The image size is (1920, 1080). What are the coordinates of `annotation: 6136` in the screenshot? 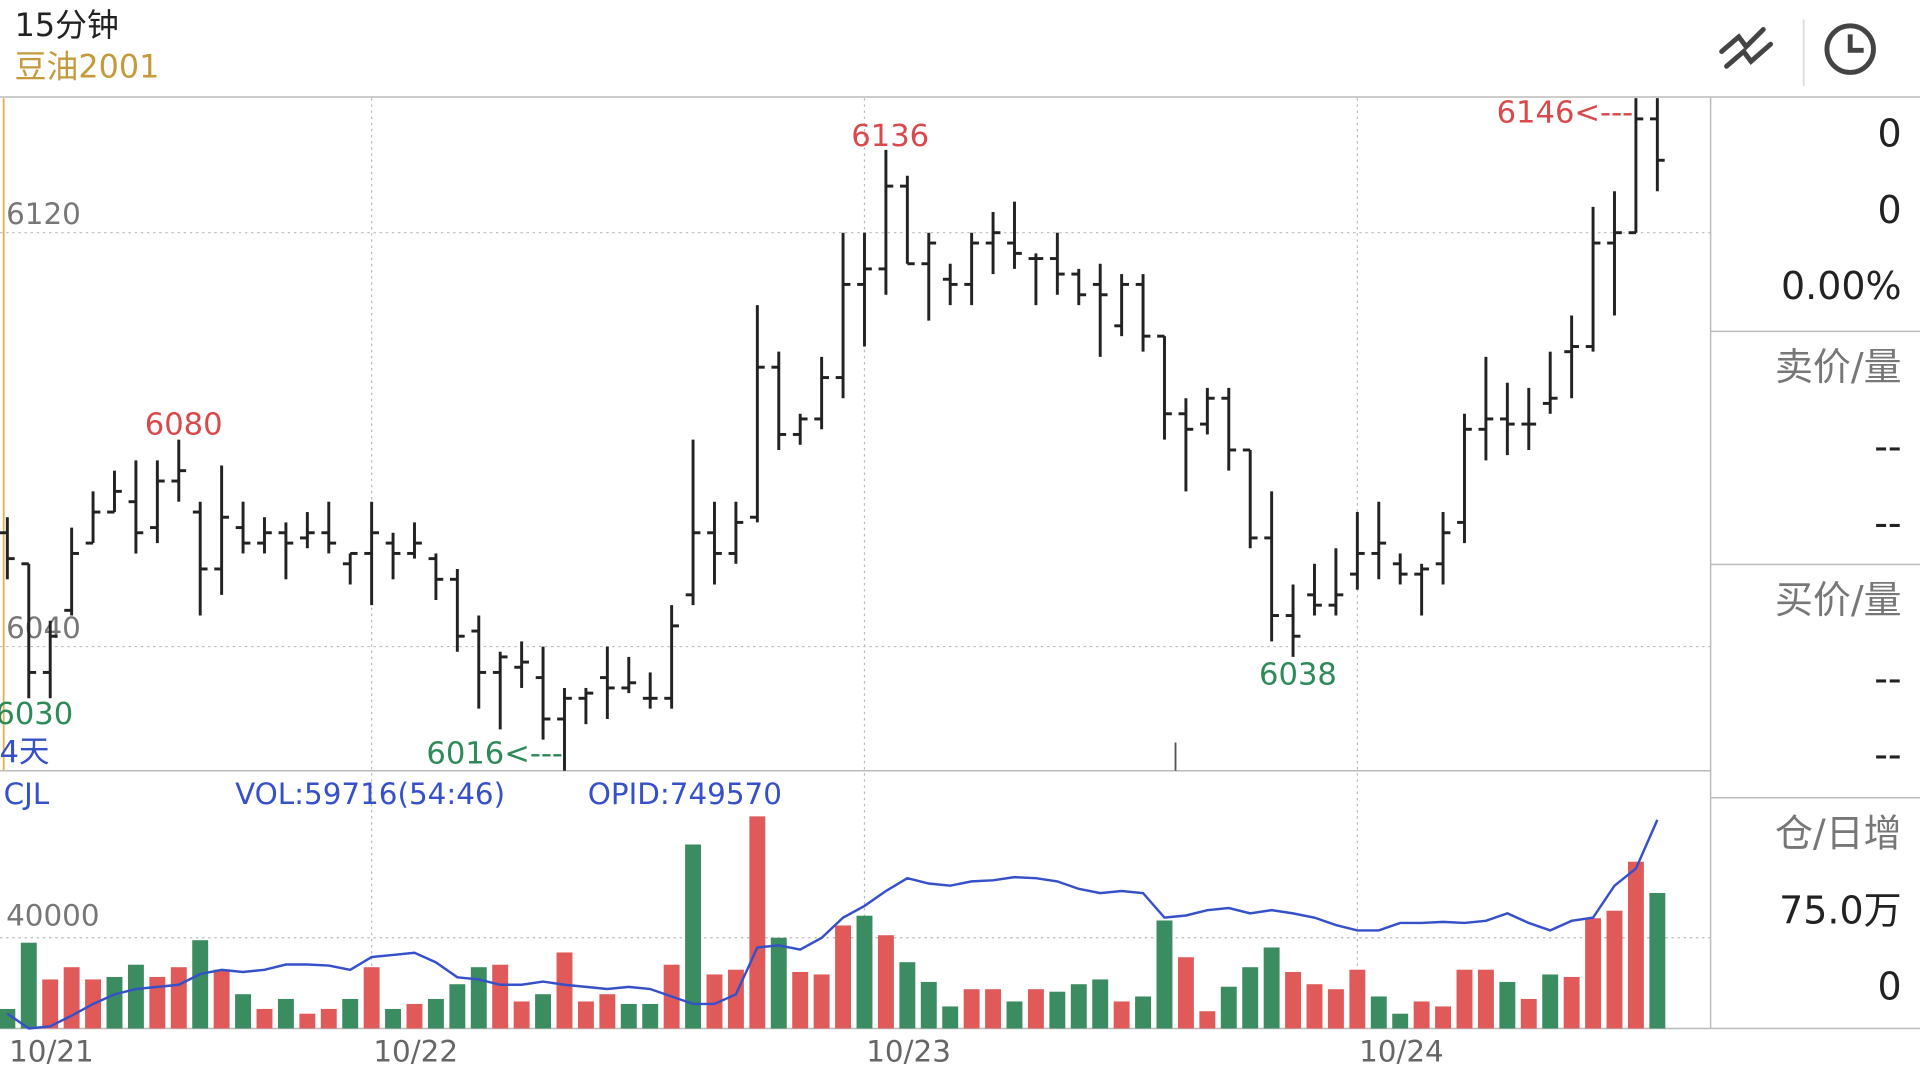 It's located at (890, 136).